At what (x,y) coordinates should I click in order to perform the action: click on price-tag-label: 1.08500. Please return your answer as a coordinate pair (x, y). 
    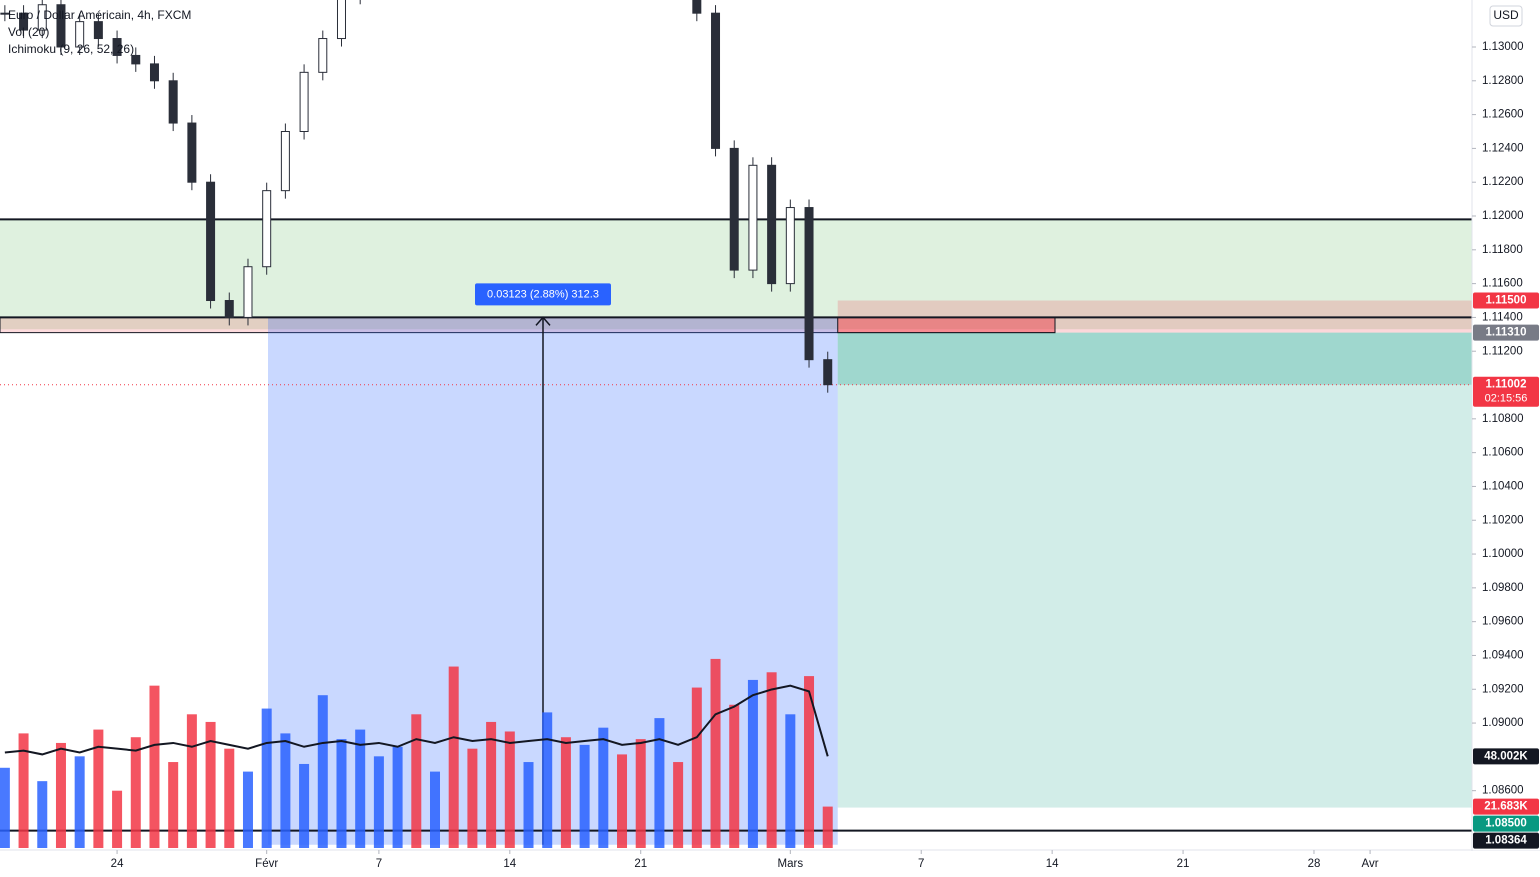
    Looking at the image, I should click on (1506, 824).